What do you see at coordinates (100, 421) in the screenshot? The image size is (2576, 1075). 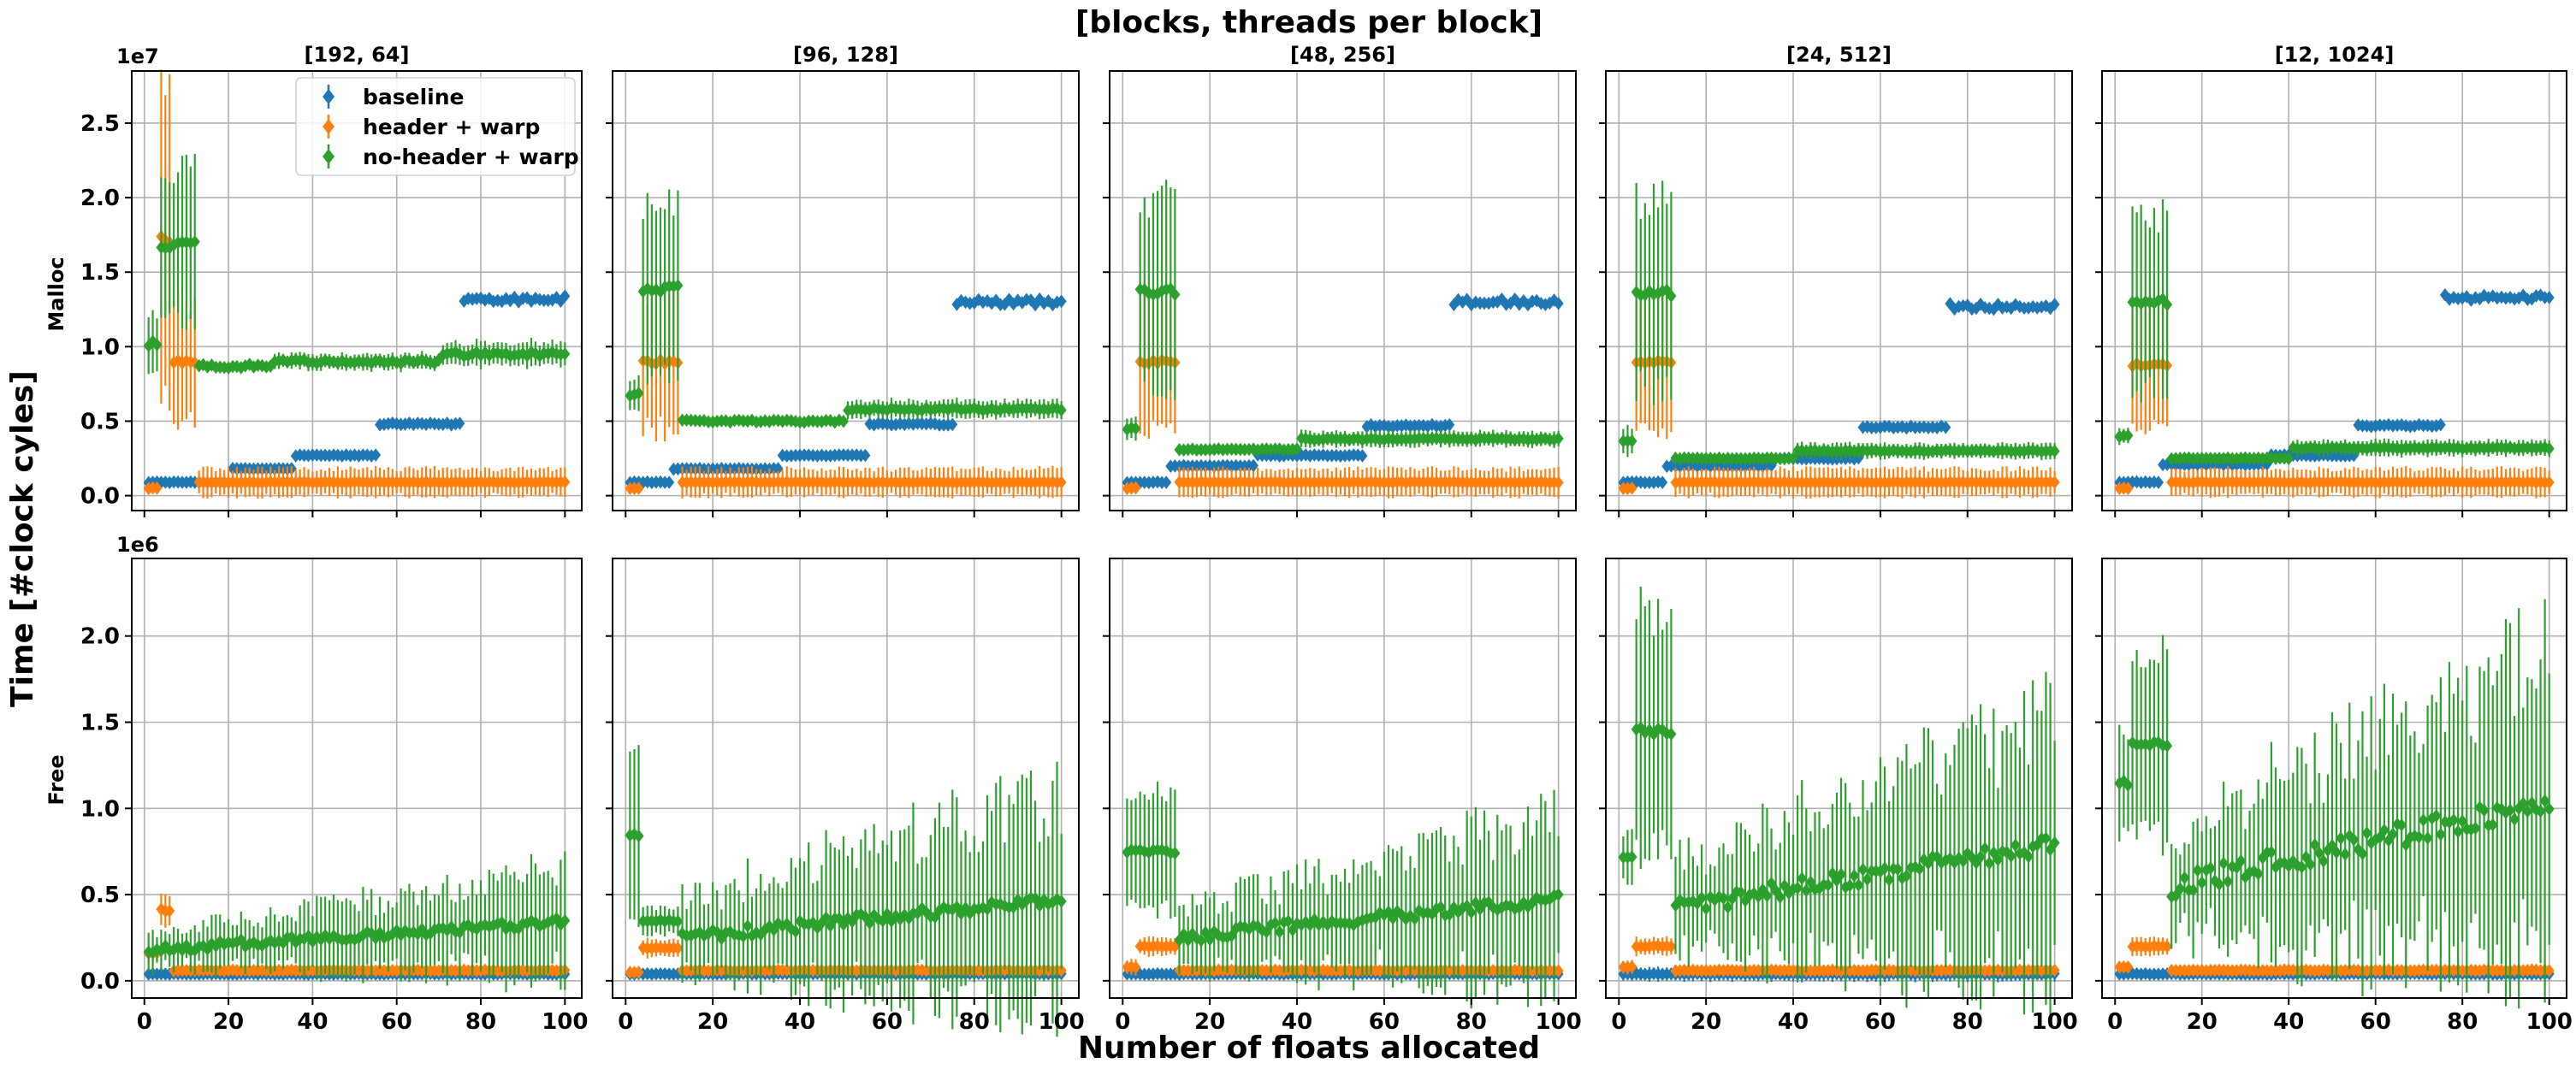 I see `y-tick-label-r1c1-1: 0.5` at bounding box center [100, 421].